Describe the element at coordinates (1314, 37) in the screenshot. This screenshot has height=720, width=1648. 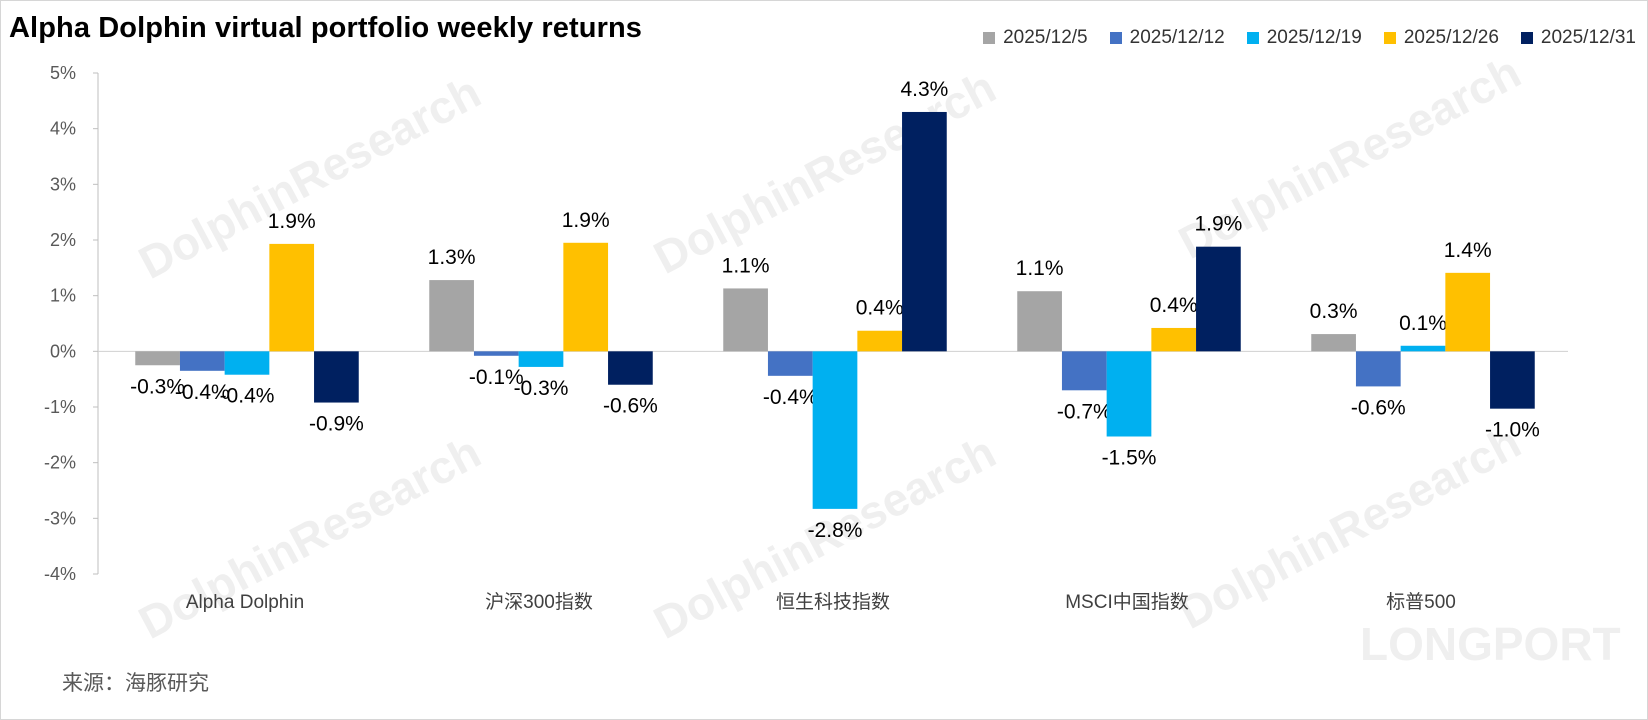
I see `legend-label: 2025/12/19` at that location.